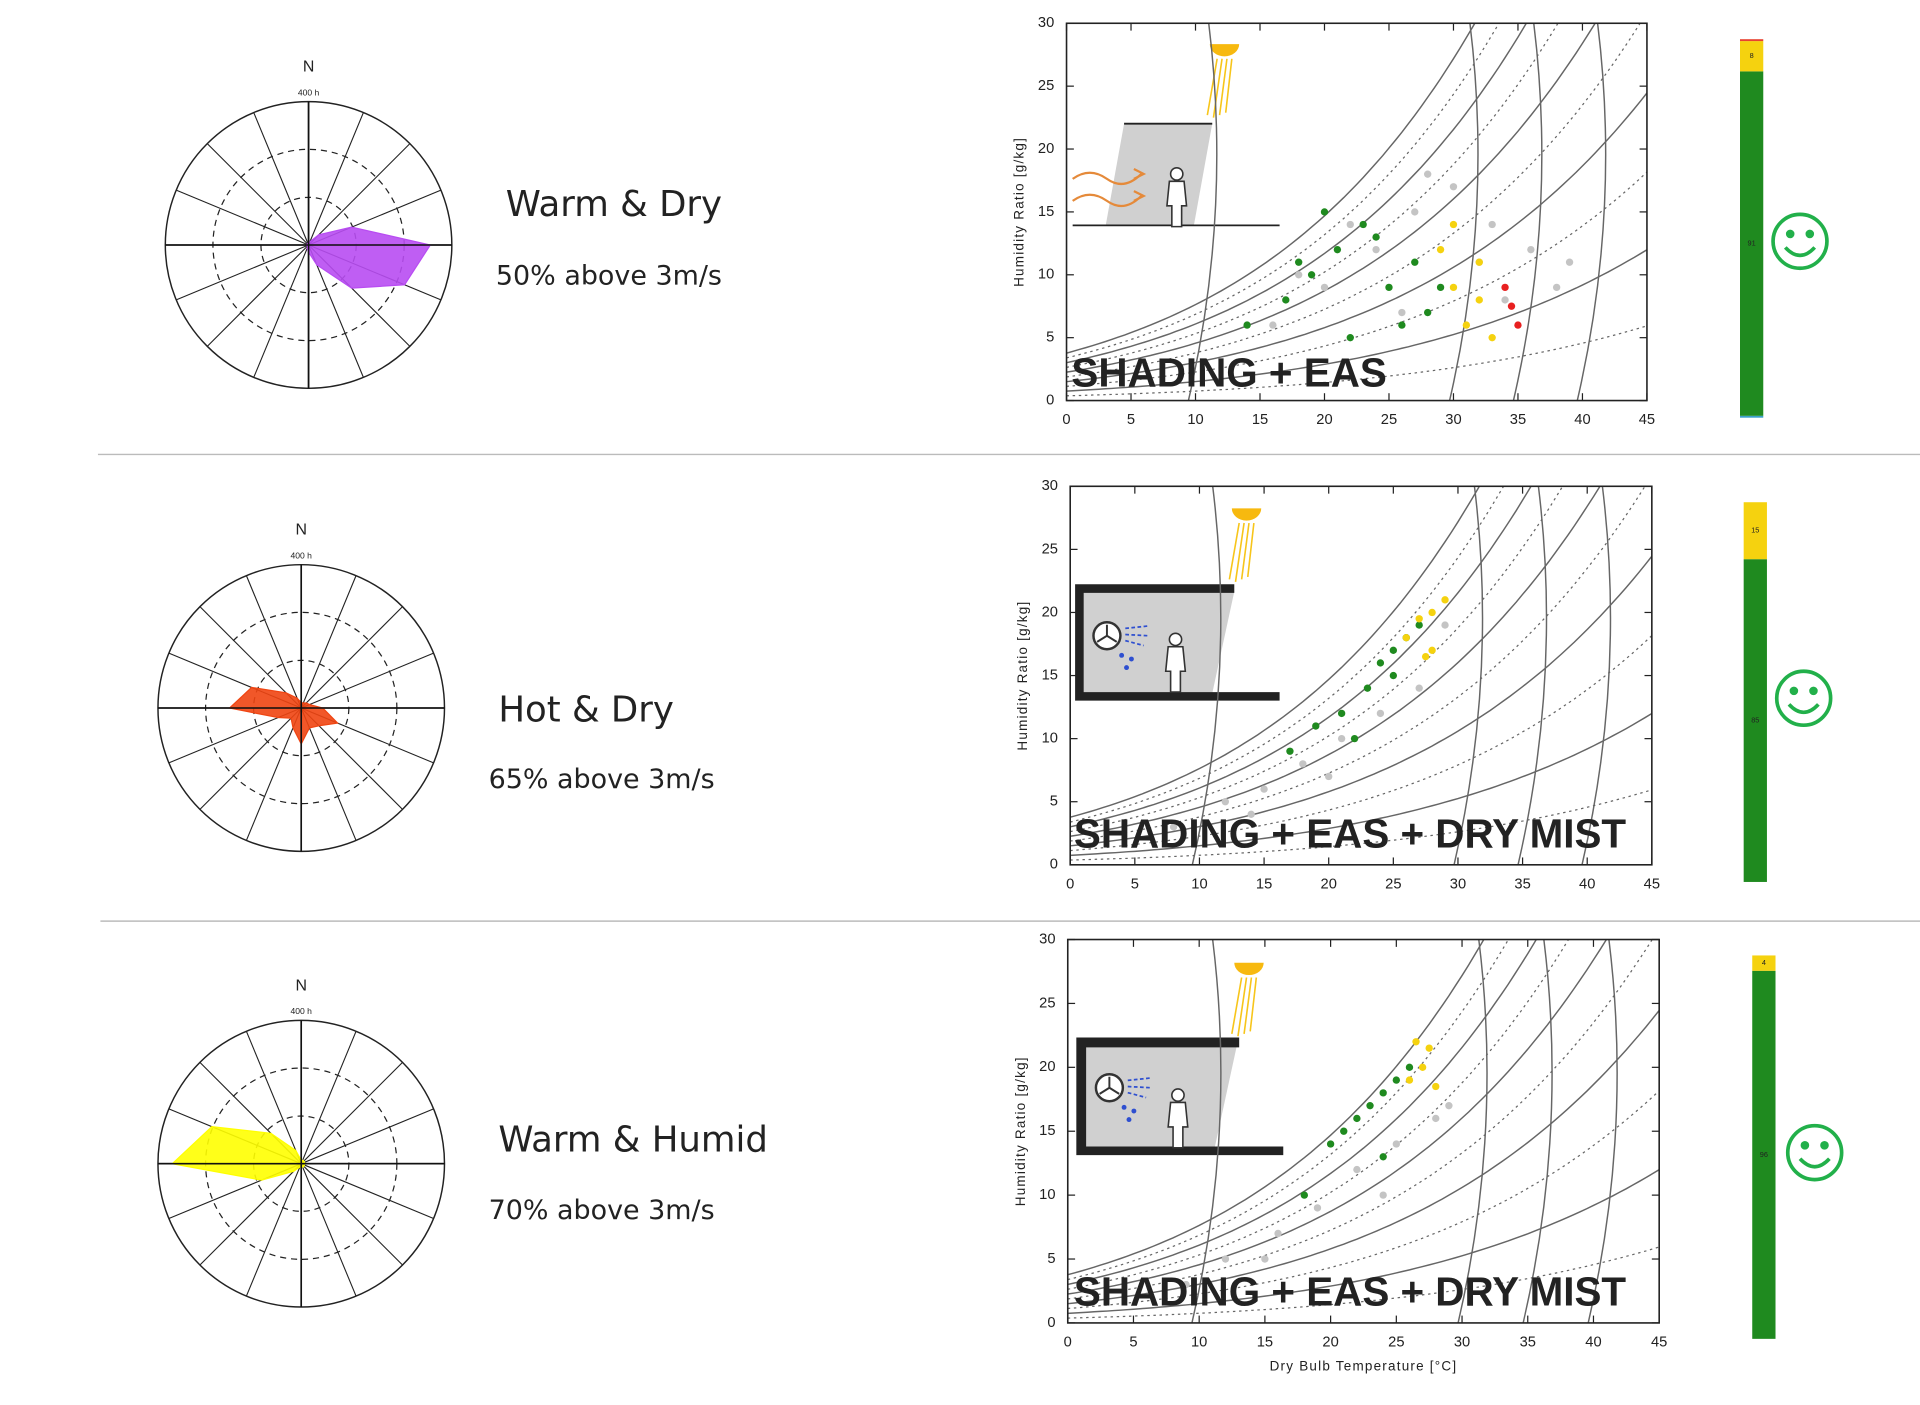 This screenshot has height=1405, width=1920. Describe the element at coordinates (300, 530) in the screenshot. I see `north-label: N` at that location.